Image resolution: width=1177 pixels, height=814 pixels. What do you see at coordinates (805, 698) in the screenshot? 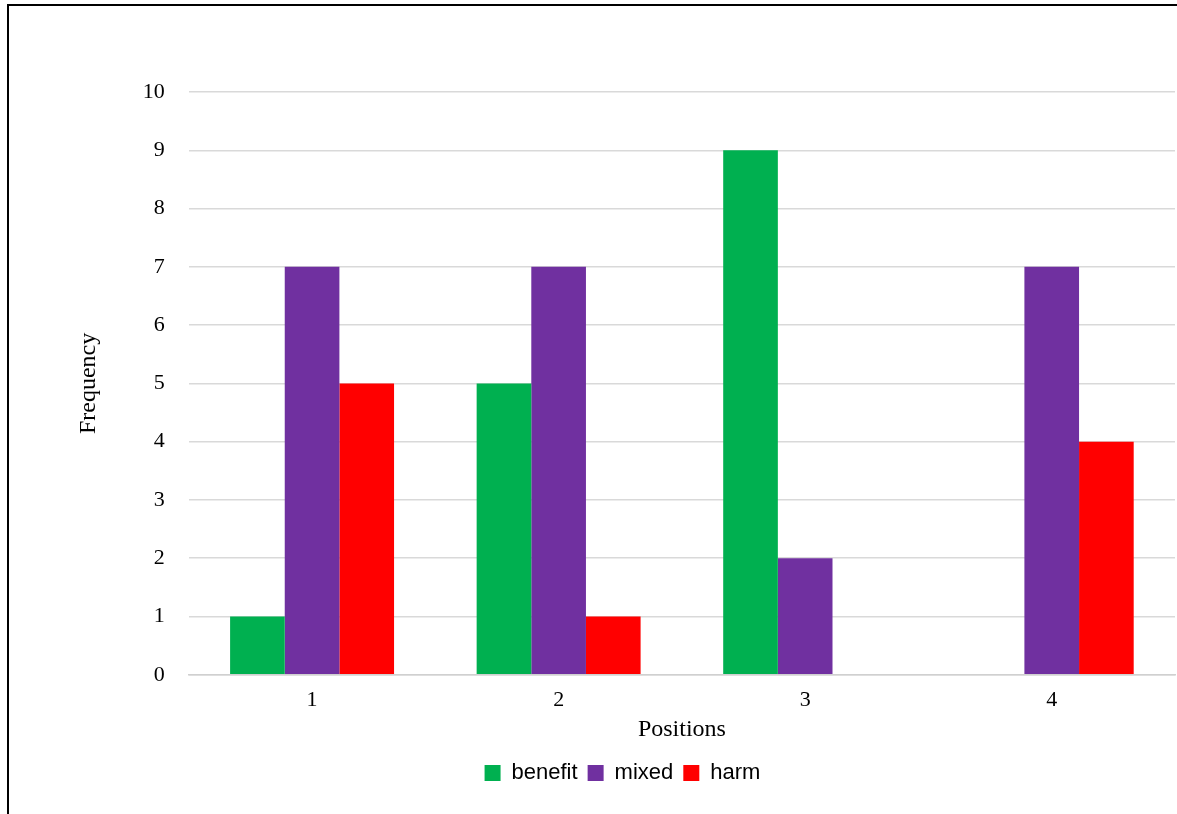
I see `x-tick-label: 3` at bounding box center [805, 698].